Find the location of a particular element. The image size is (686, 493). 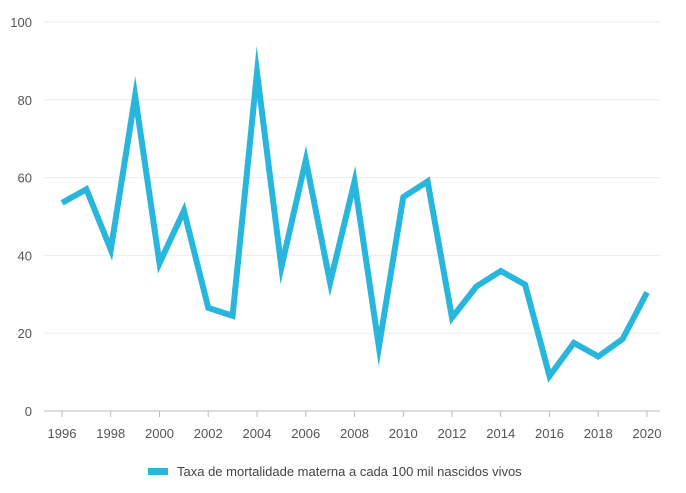

x-tick-label: 1998 is located at coordinates (110, 433).